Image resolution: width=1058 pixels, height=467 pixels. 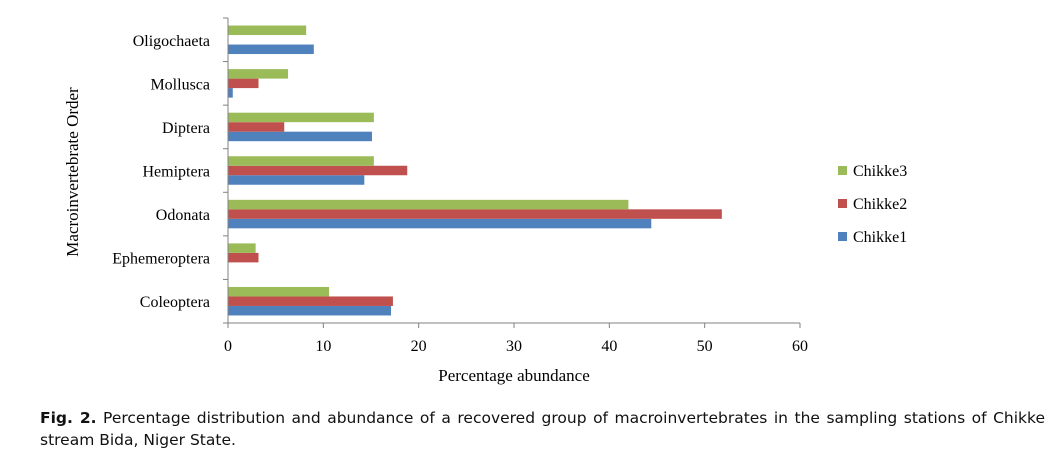 What do you see at coordinates (228, 346) in the screenshot?
I see `x-tick-label: 0` at bounding box center [228, 346].